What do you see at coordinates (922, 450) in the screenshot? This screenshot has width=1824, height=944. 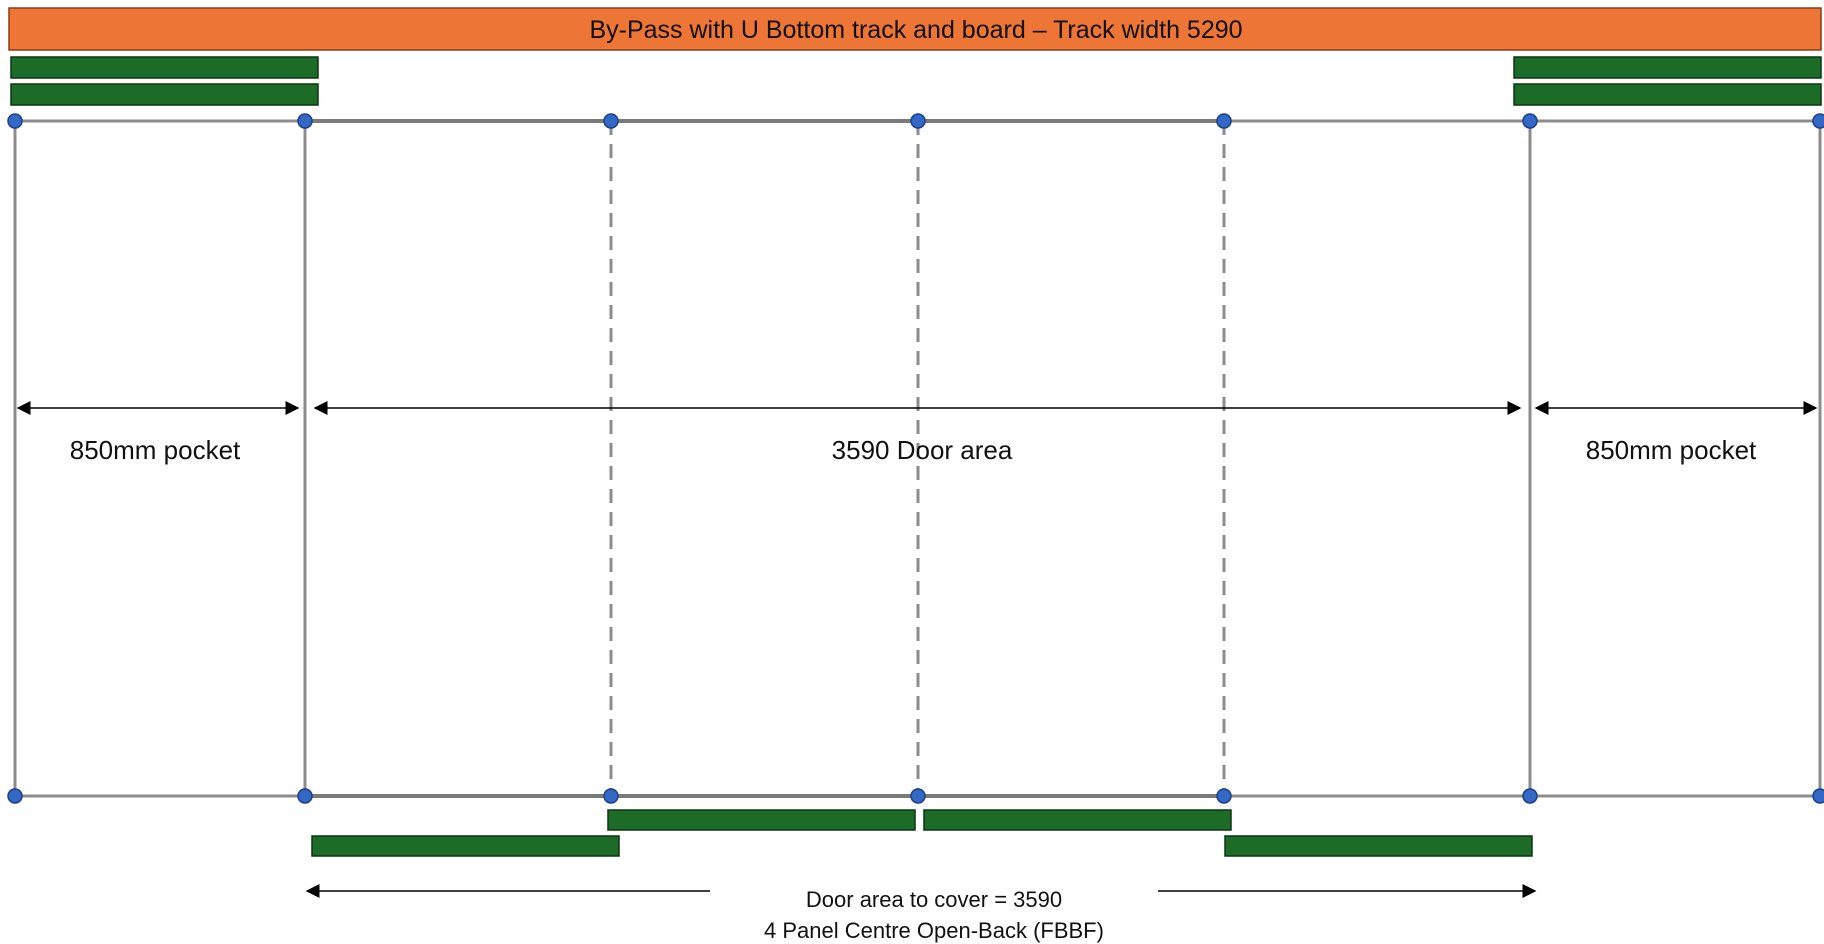 I see `door-area-label: 3590 Door area` at bounding box center [922, 450].